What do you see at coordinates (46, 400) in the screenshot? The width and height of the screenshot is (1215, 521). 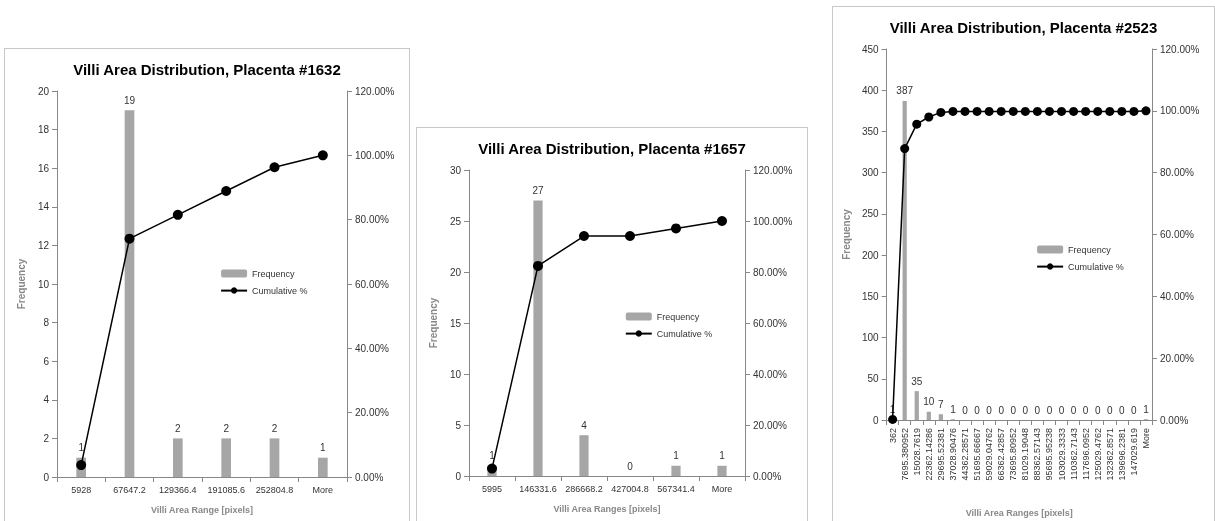 I see `y-tick-label: 4` at bounding box center [46, 400].